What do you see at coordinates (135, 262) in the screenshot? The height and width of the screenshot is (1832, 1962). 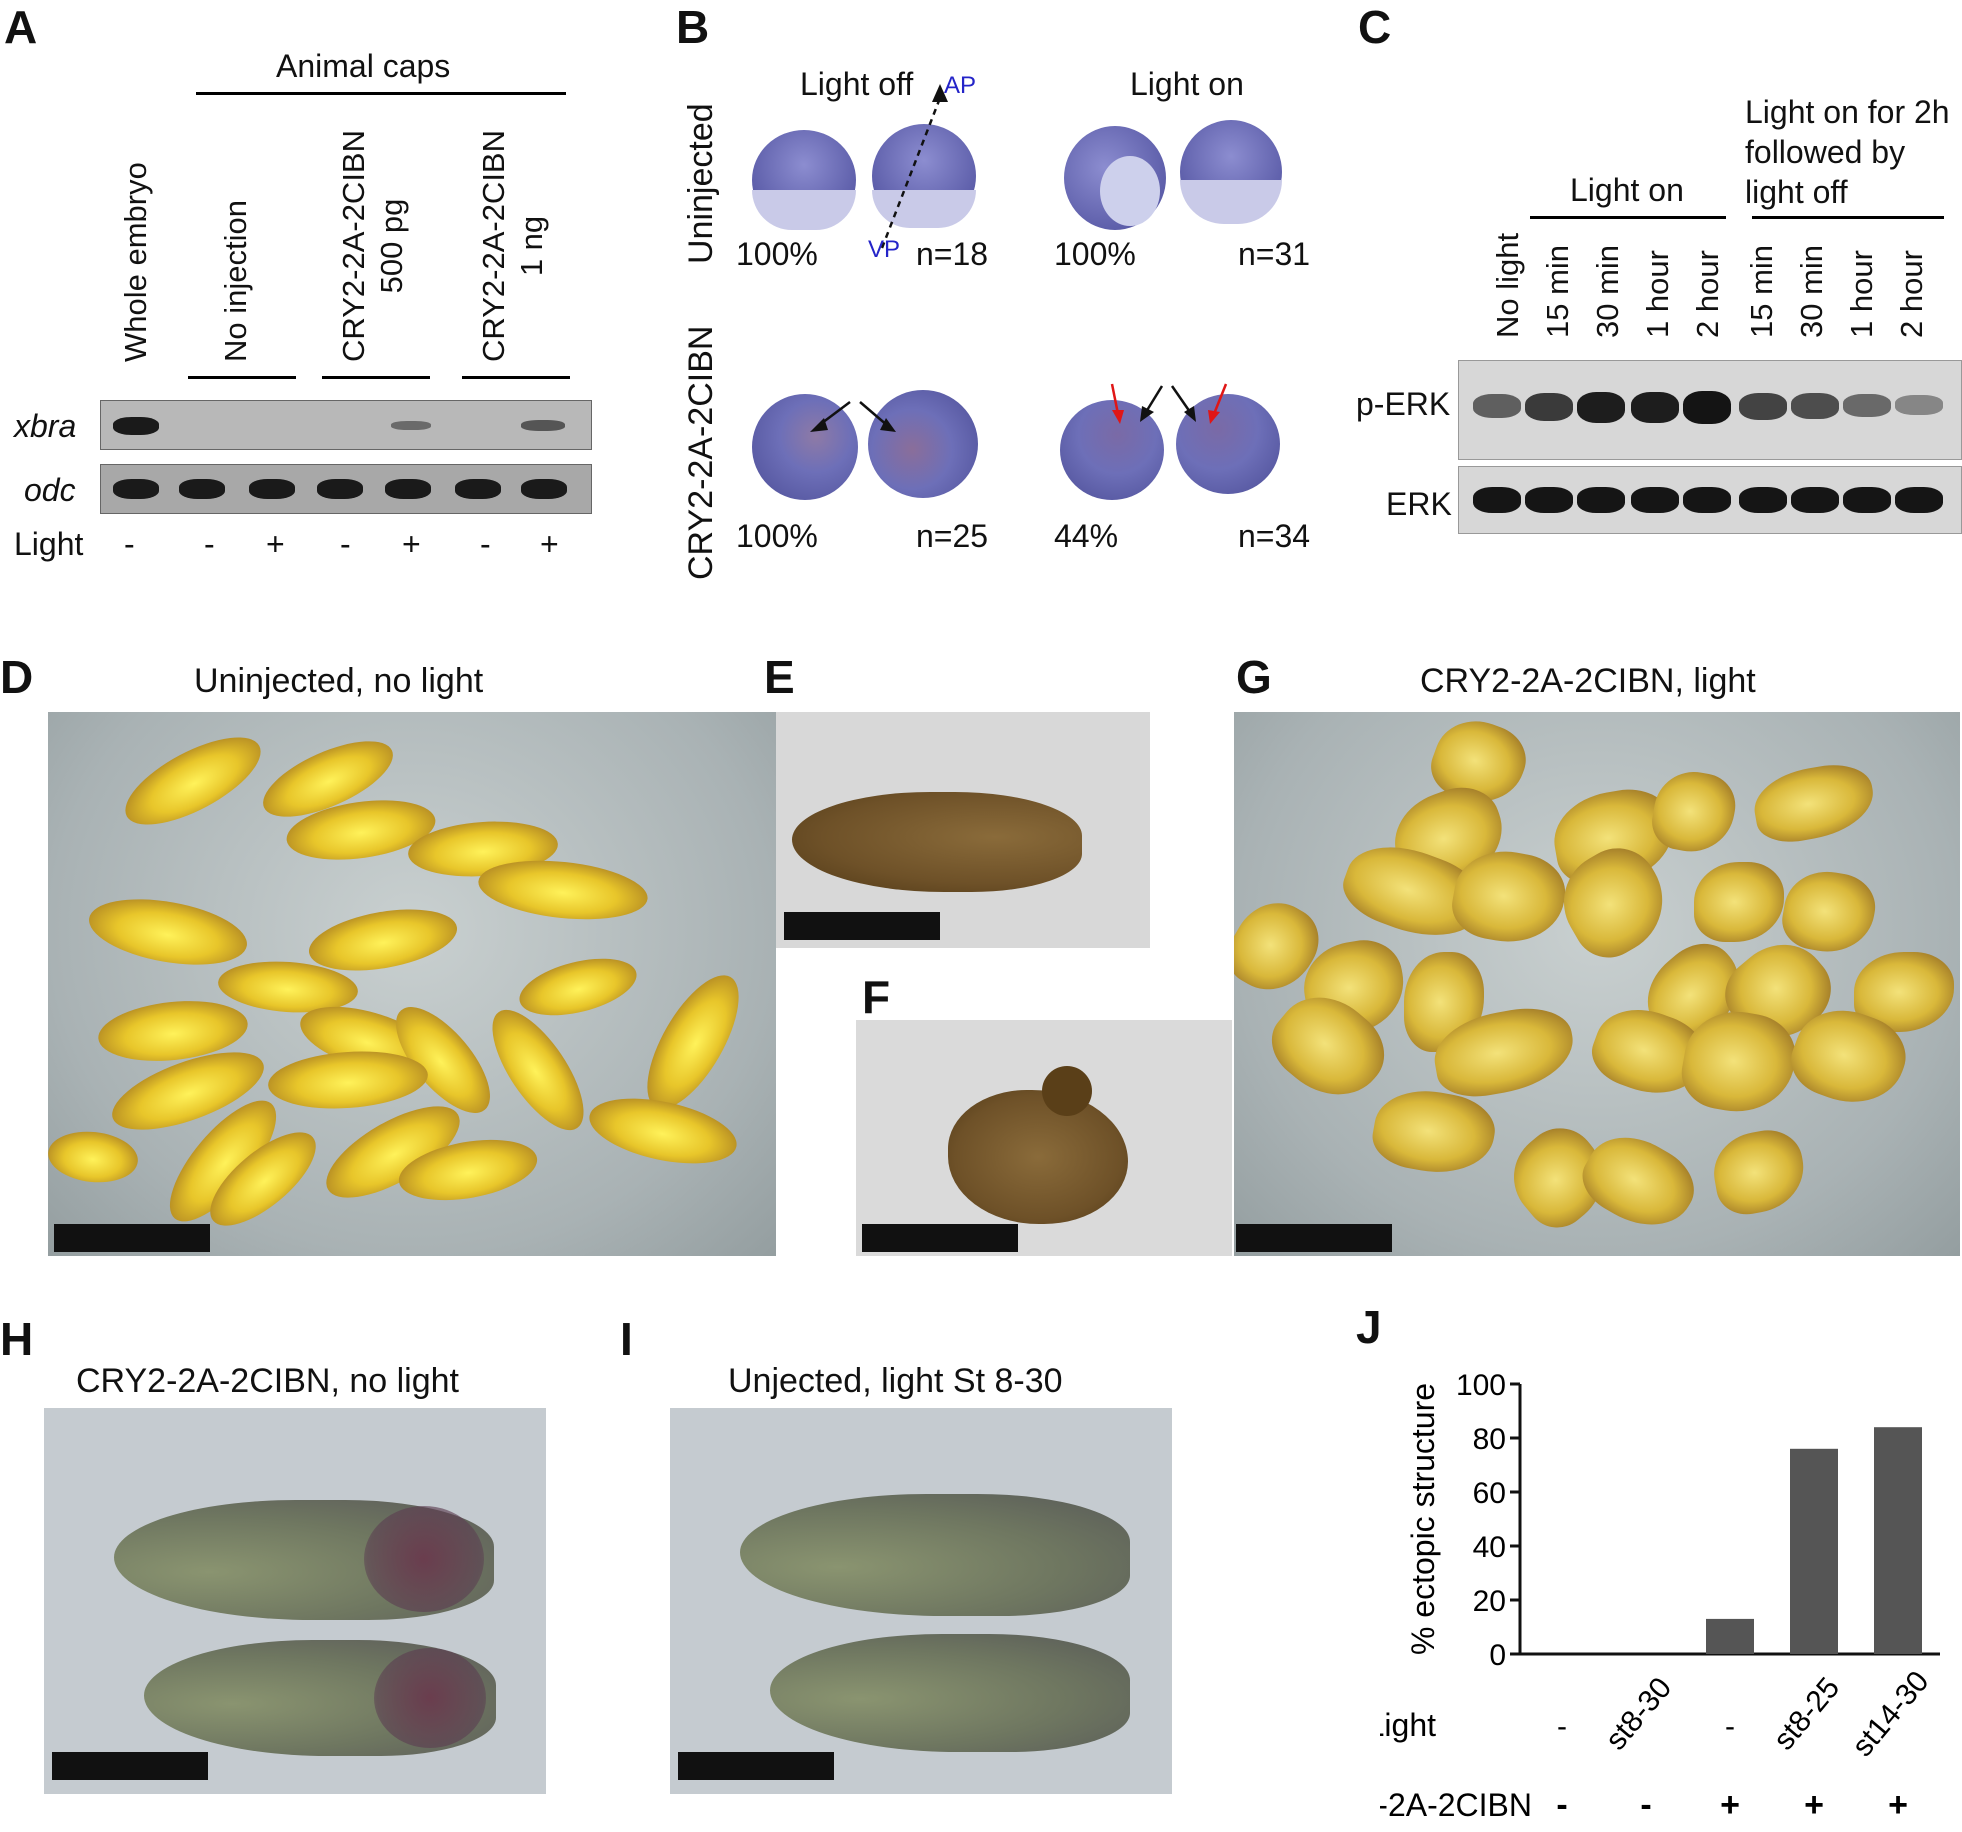 I see `lane-whole-embryo: Whole embryo` at bounding box center [135, 262].